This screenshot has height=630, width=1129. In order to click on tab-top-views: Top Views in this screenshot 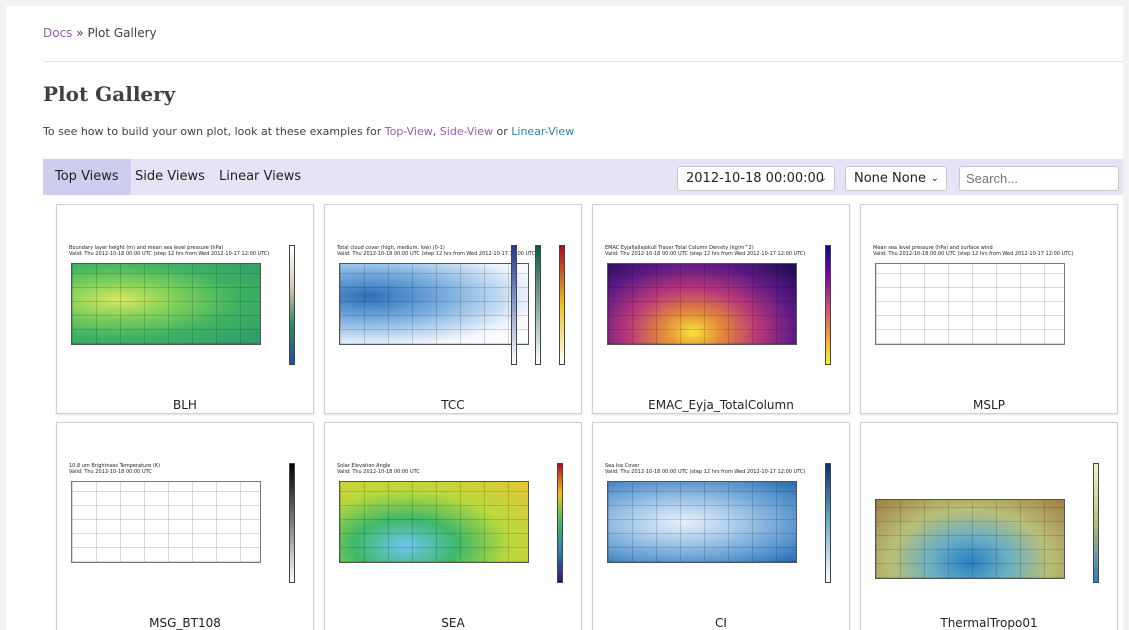, I will do `click(87, 177)`.